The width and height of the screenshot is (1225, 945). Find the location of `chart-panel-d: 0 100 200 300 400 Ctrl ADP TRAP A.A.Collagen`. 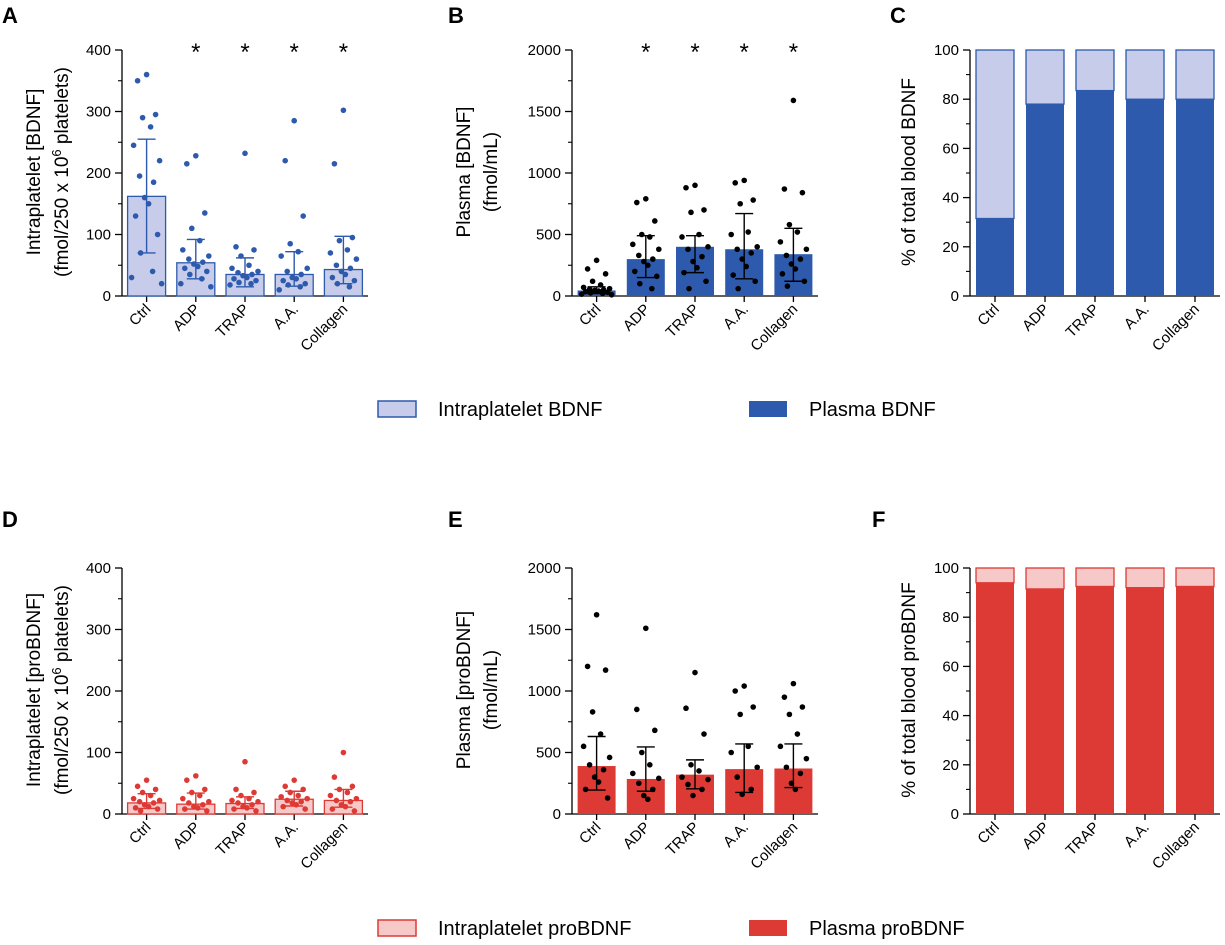

chart-panel-d: 0 100 200 300 400 Ctrl ADP TRAP A.A.Collagen is located at coordinates (227, 716).